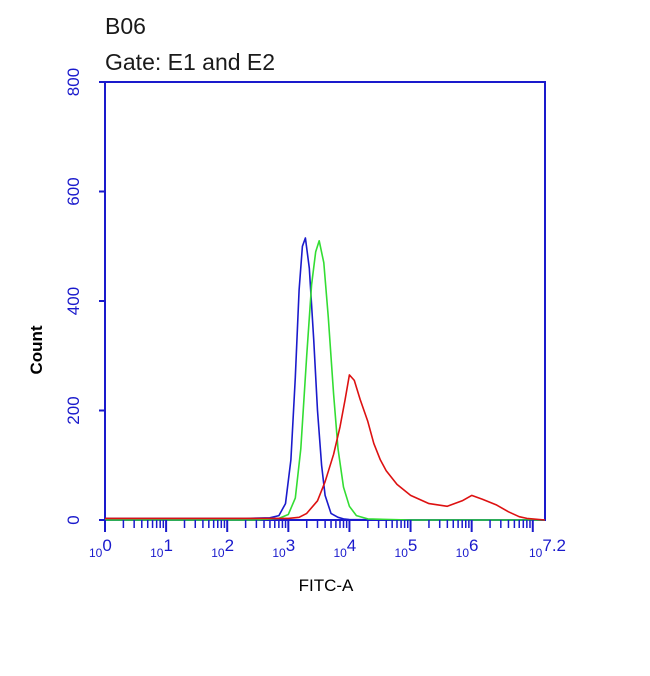  Describe the element at coordinates (554, 545) in the screenshot. I see `x-tick-exponent: 7.2` at that location.